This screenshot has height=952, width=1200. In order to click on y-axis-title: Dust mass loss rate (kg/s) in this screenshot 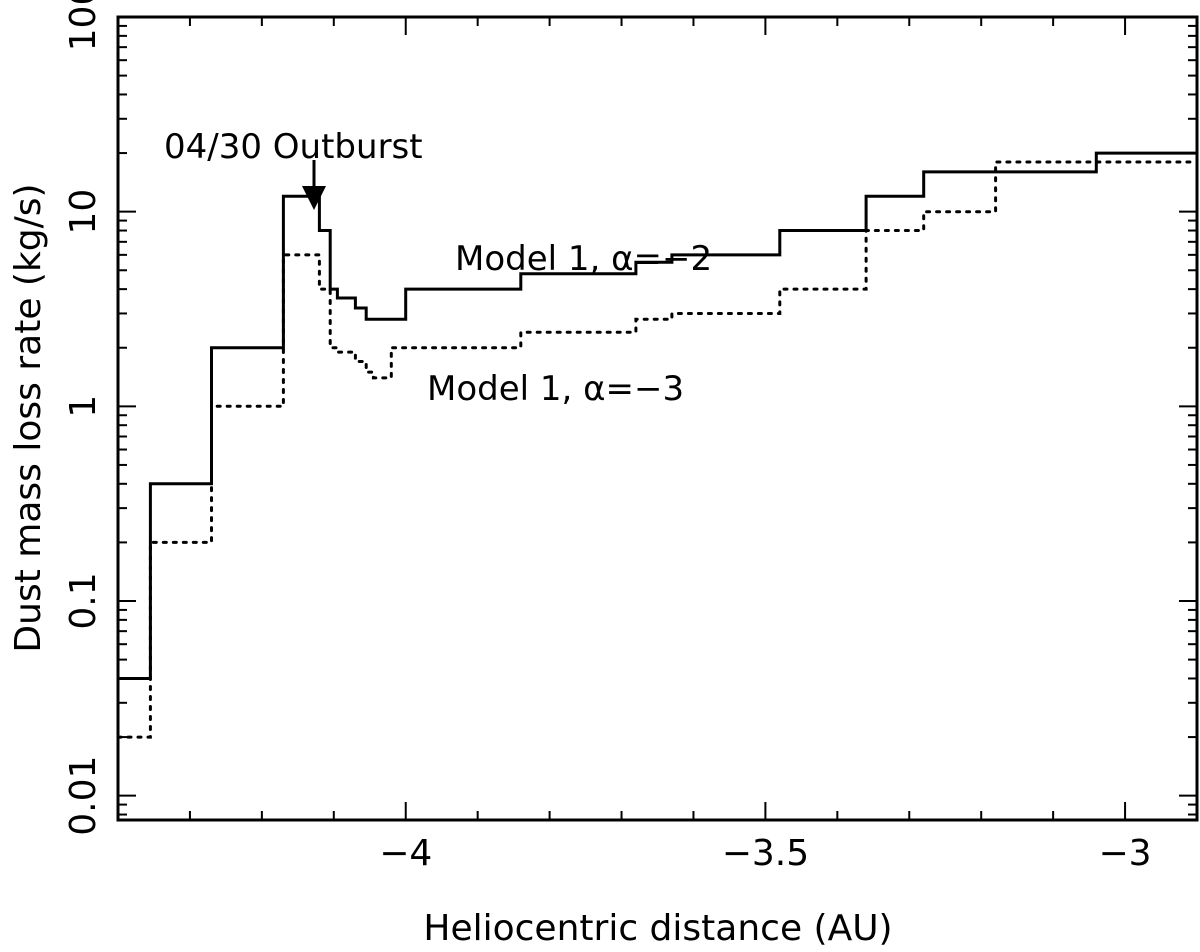, I will do `click(28, 417)`.